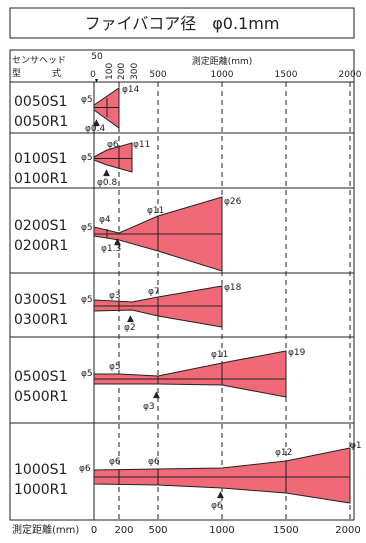 This screenshot has height=543, width=366. I want to click on marker-0050: ▲, so click(96, 123).